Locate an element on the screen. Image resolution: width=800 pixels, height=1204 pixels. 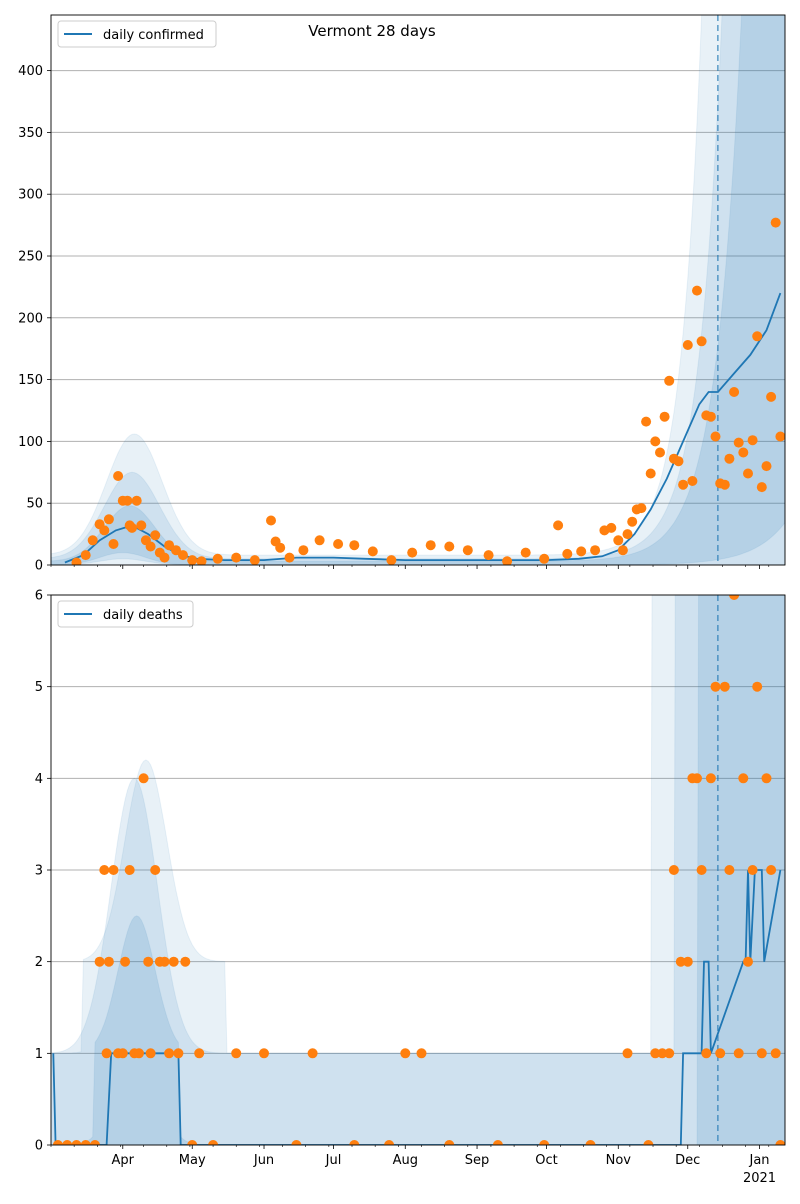
y-tick-label: 100 is located at coordinates (30, 442).